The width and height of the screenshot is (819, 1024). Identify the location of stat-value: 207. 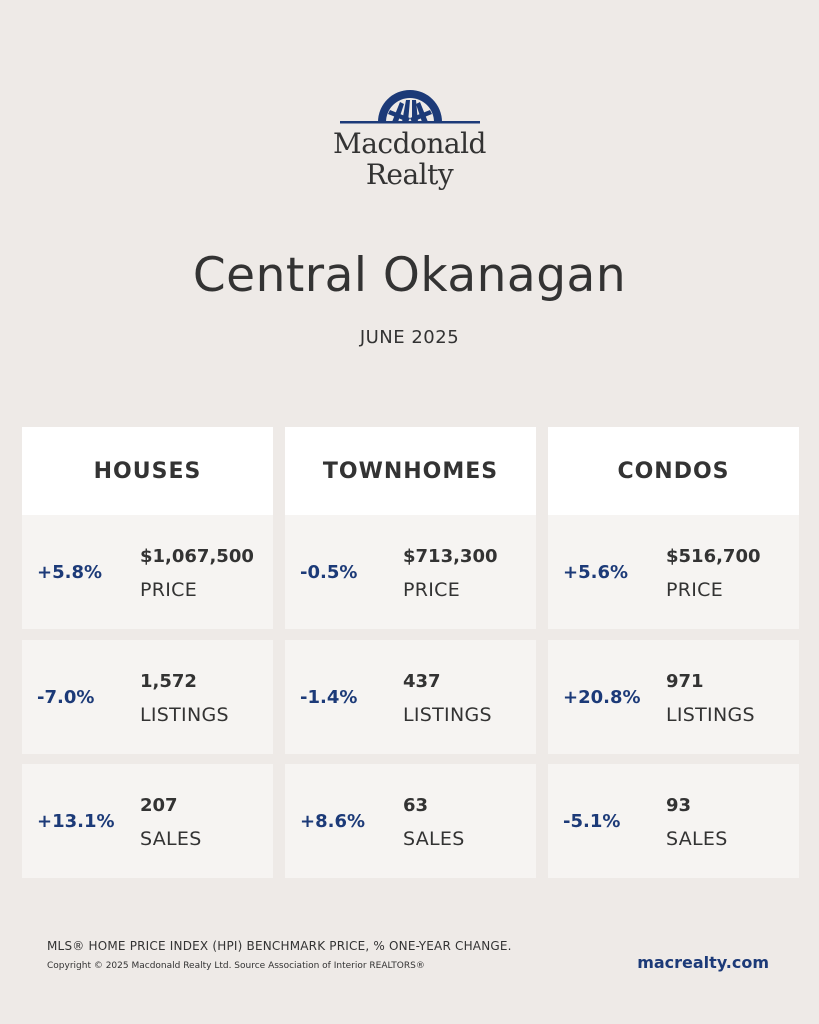
(159, 805).